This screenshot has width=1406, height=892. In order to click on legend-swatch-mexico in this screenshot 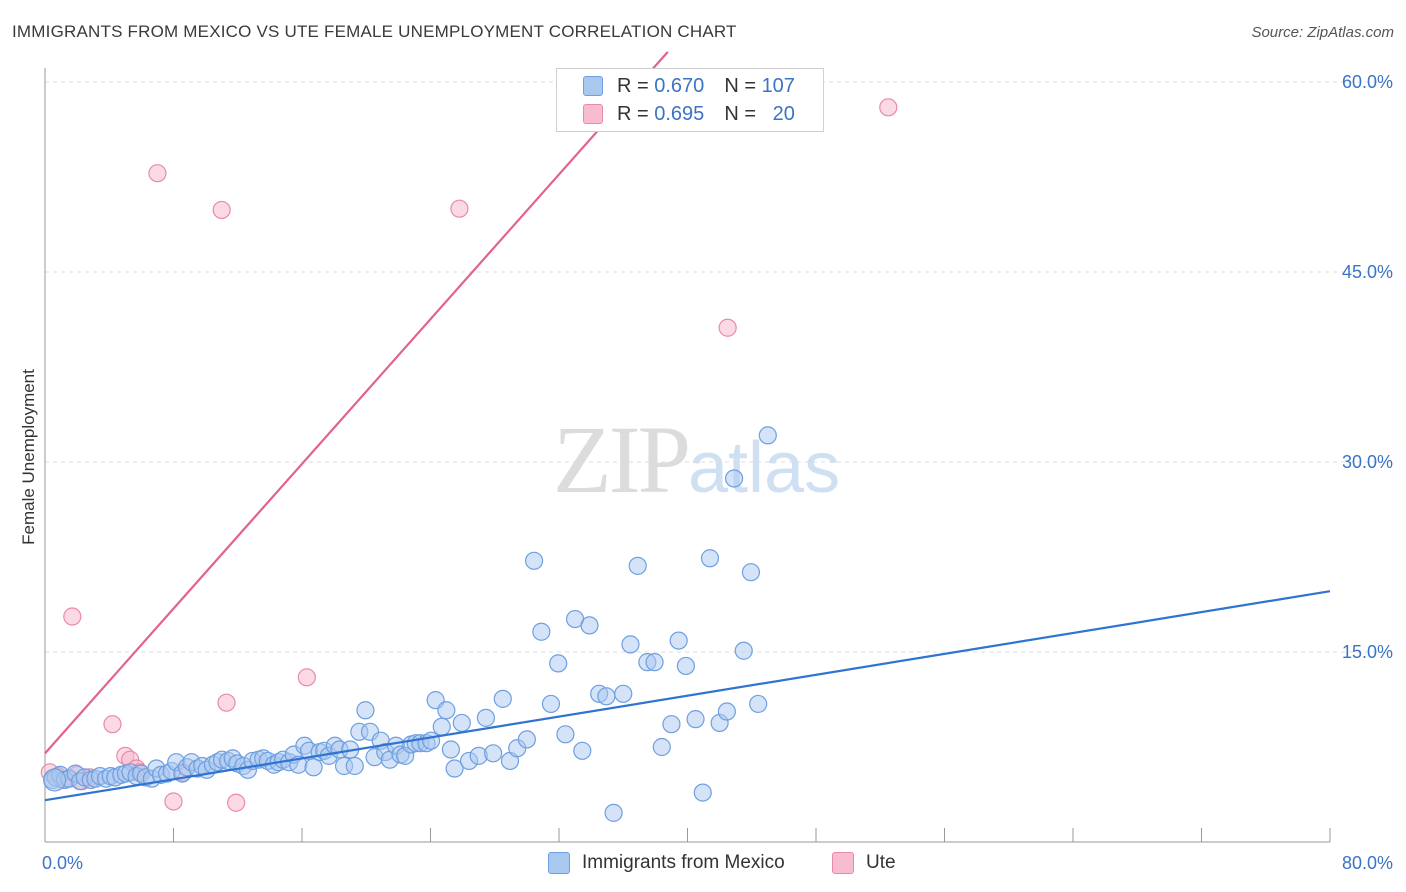, I will do `click(593, 86)`.